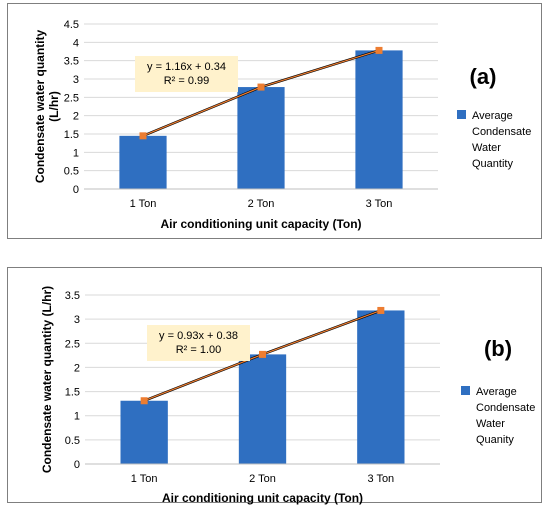 The image size is (550, 521). What do you see at coordinates (198, 336) in the screenshot?
I see `trendline-equation: y = 0.93x + 0.38` at bounding box center [198, 336].